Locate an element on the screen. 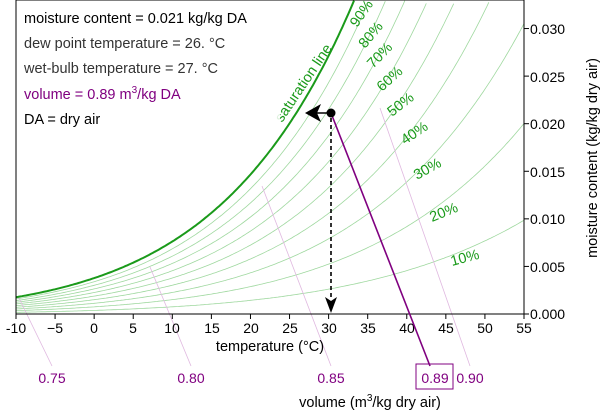 This screenshot has width=610, height=410. volume-axis-label-prefix: volume (m is located at coordinates (333, 402).